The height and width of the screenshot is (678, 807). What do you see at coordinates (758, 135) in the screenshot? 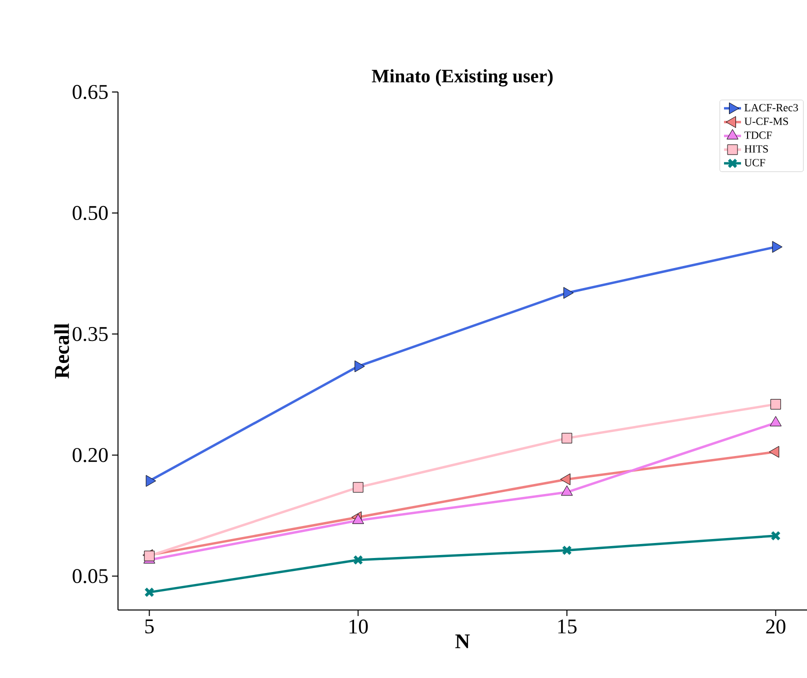
I see `legend-label: TDCF` at bounding box center [758, 135].